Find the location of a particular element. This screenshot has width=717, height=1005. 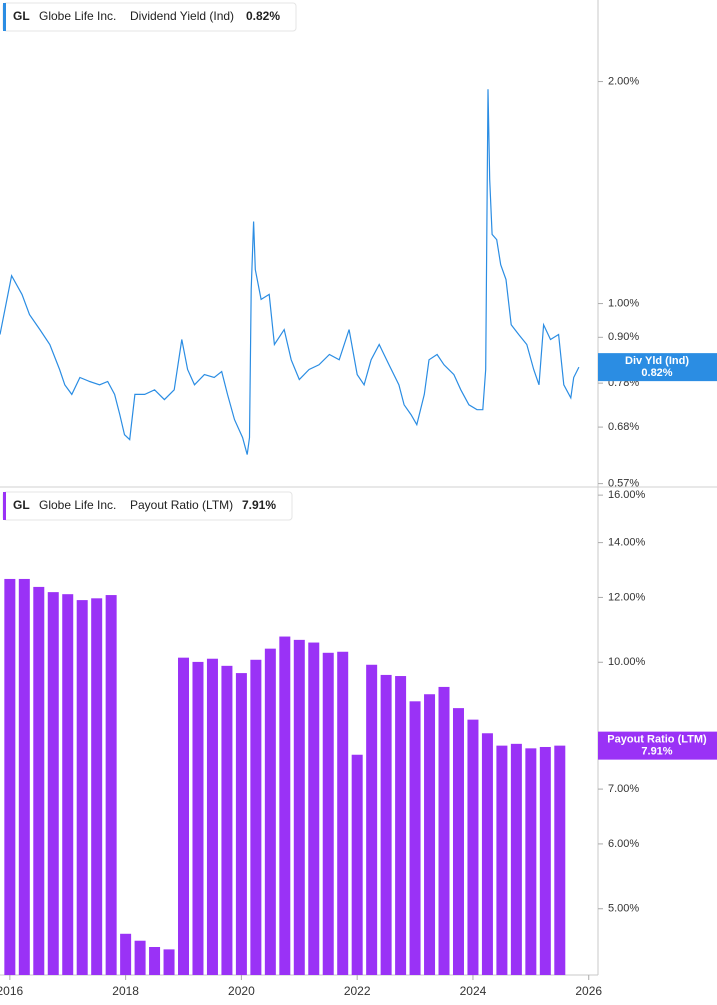

value-tag-label: 7.91% is located at coordinates (656, 752).